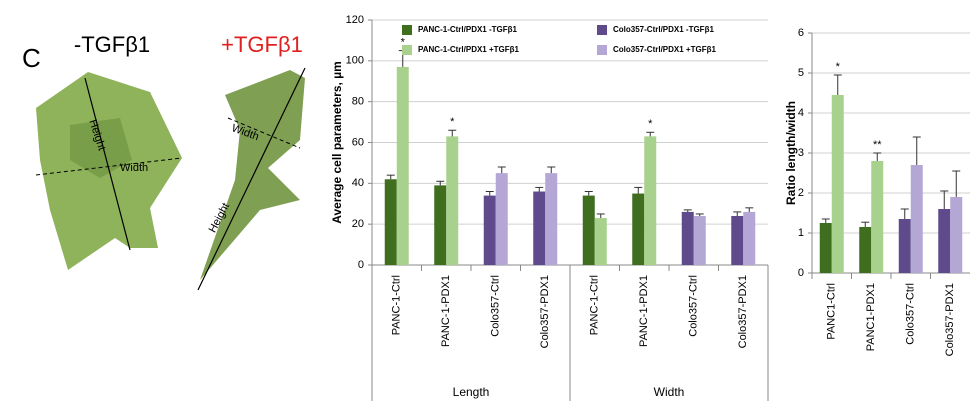  Describe the element at coordinates (801, 33) in the screenshot. I see `y-tick-label: 6` at that location.